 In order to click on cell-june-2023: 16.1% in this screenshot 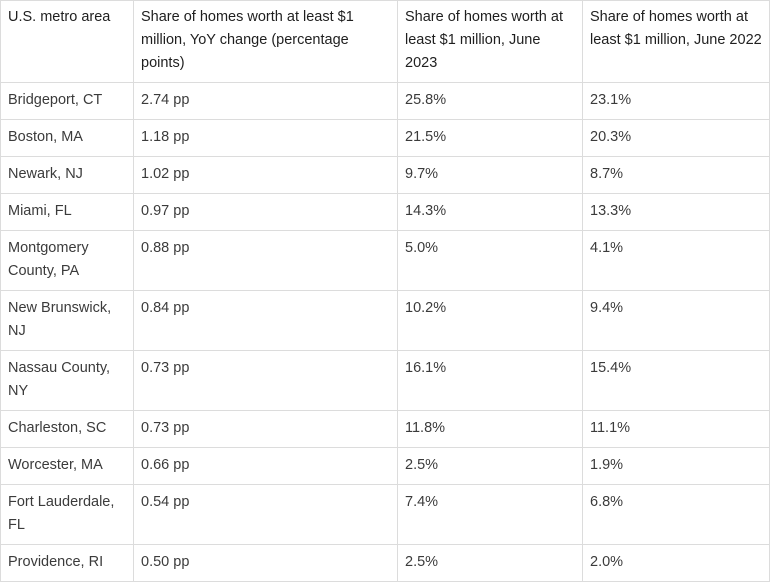, I will do `click(490, 380)`.